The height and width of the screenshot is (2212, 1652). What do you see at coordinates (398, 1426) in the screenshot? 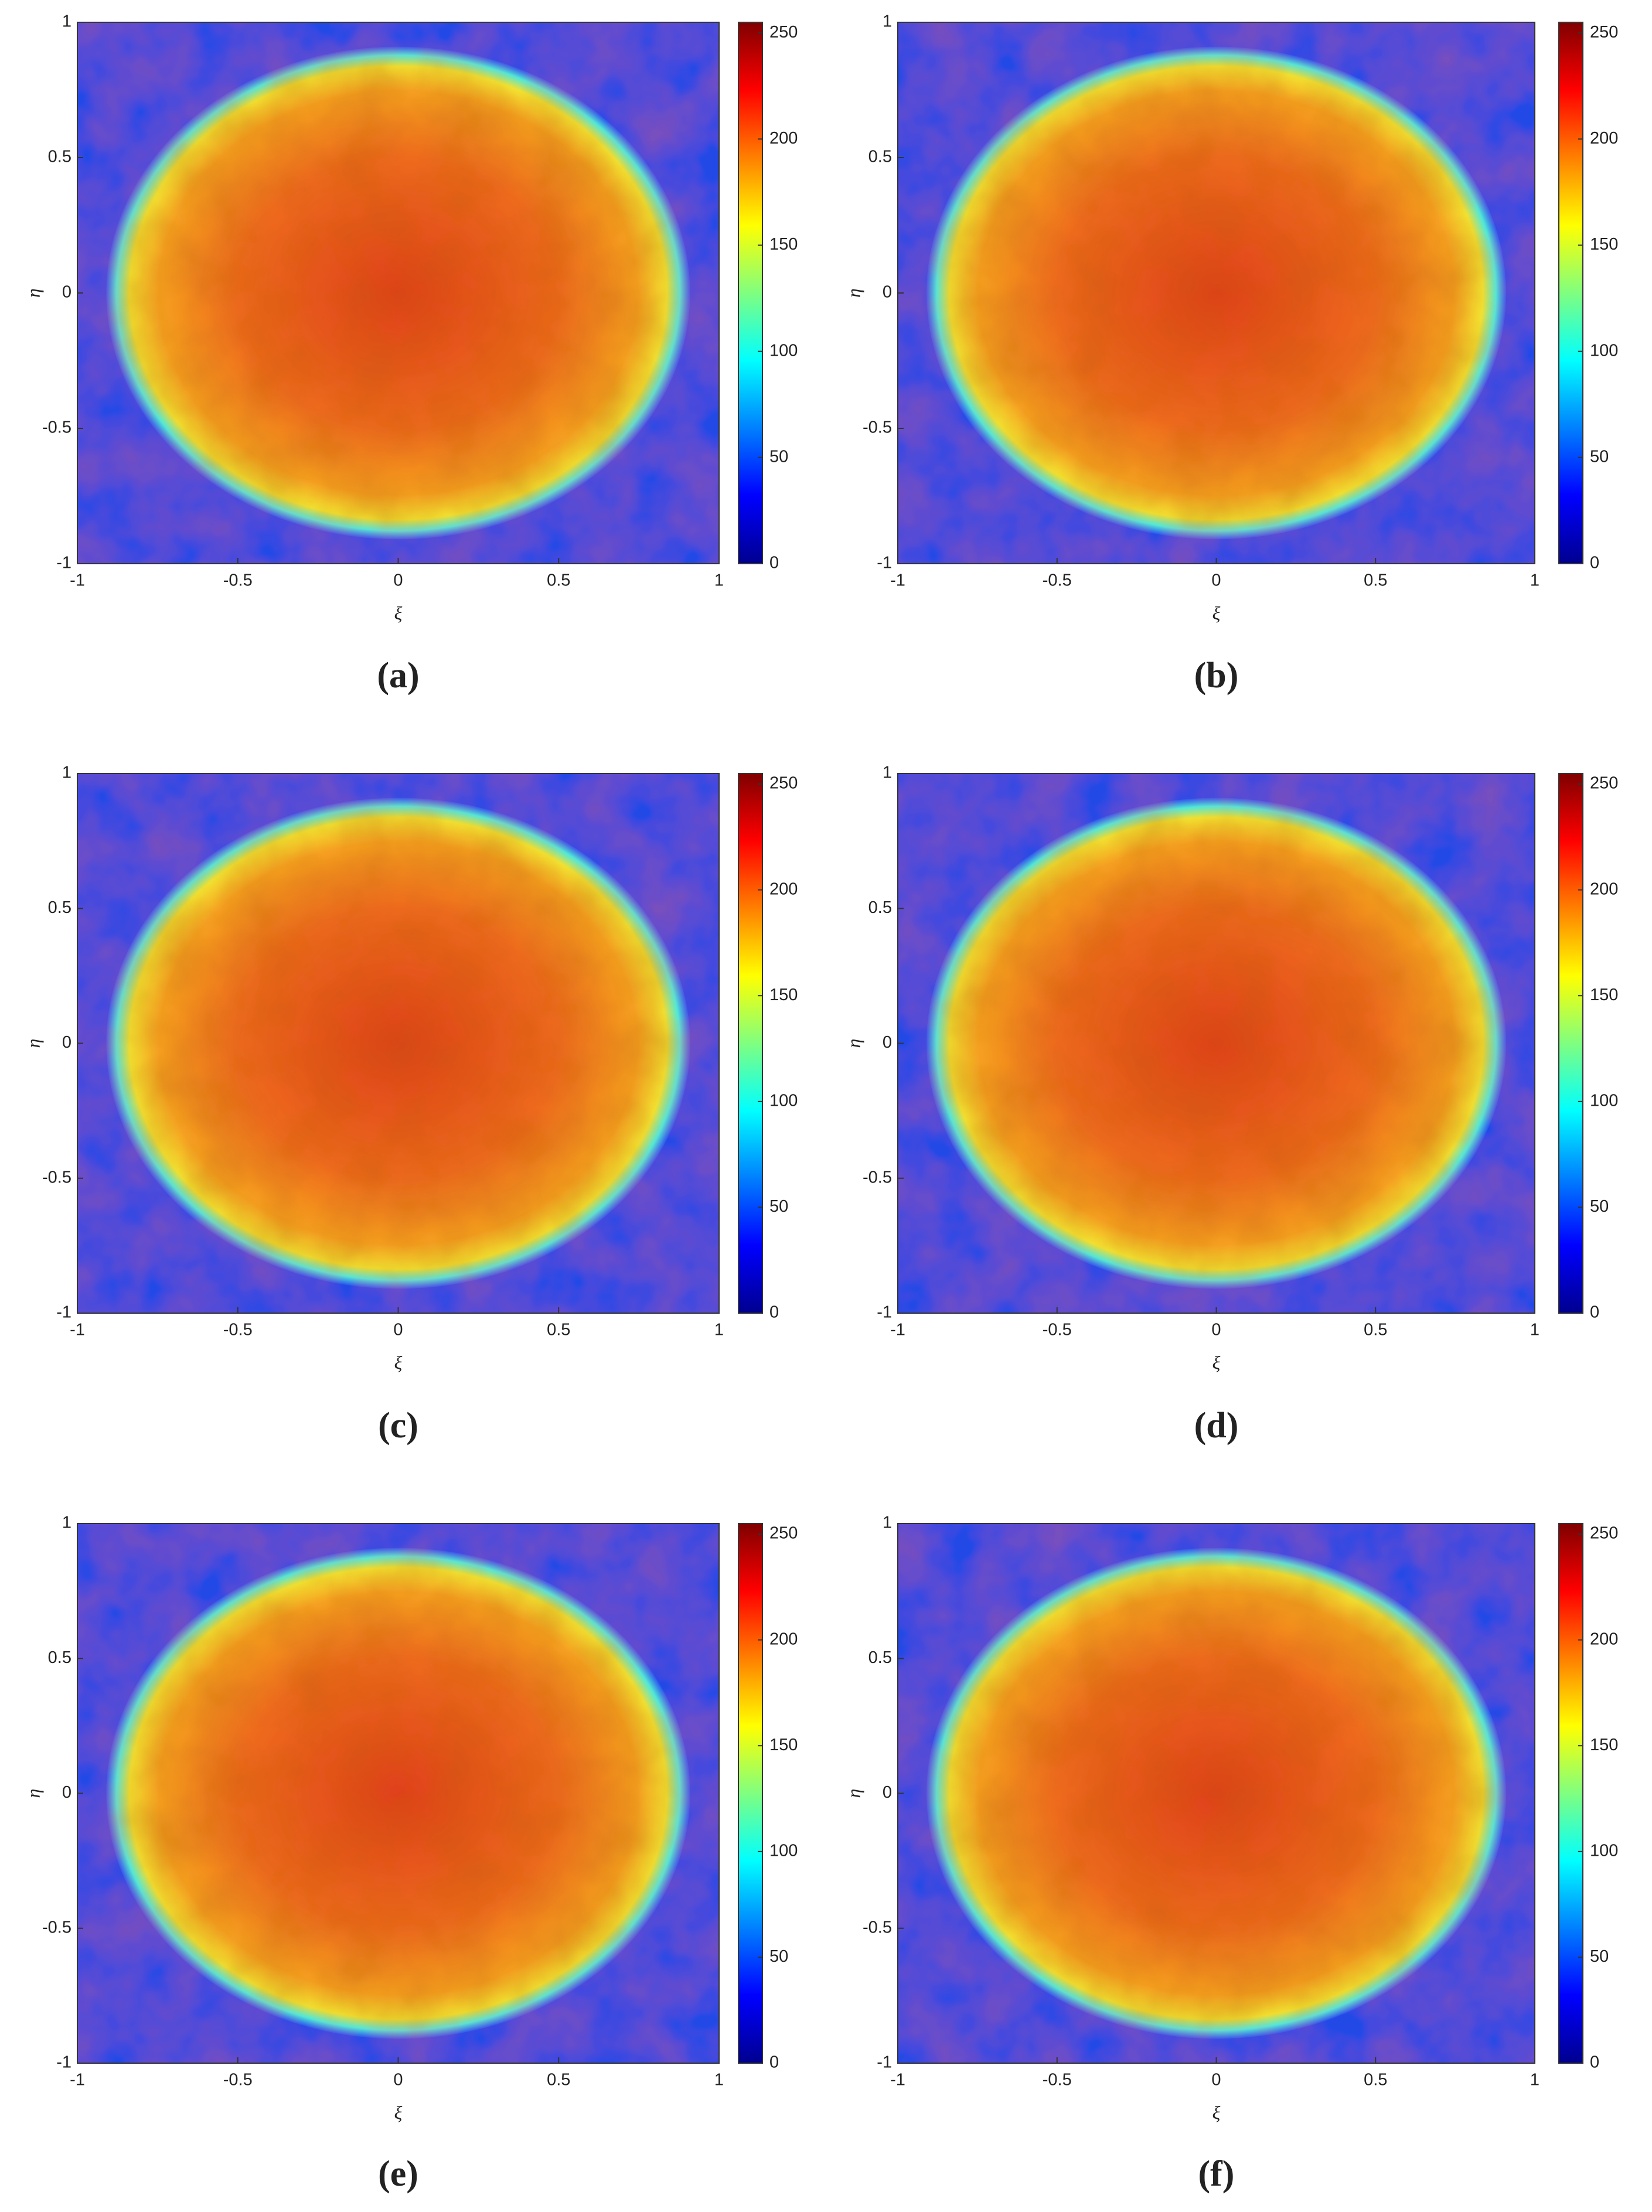
I see `panel-label: (c)` at bounding box center [398, 1426].